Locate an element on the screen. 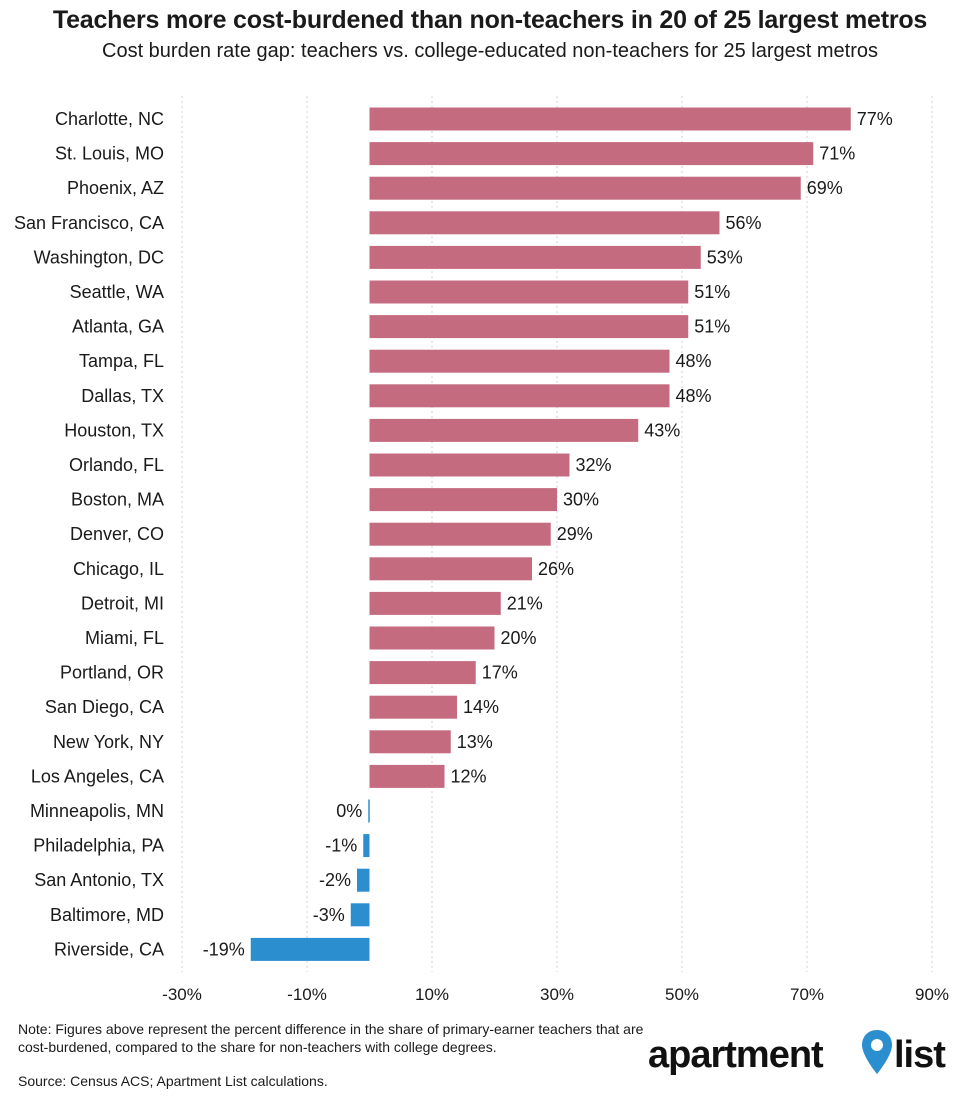 The width and height of the screenshot is (980, 1102). category-label: San Diego, CA is located at coordinates (104, 707).